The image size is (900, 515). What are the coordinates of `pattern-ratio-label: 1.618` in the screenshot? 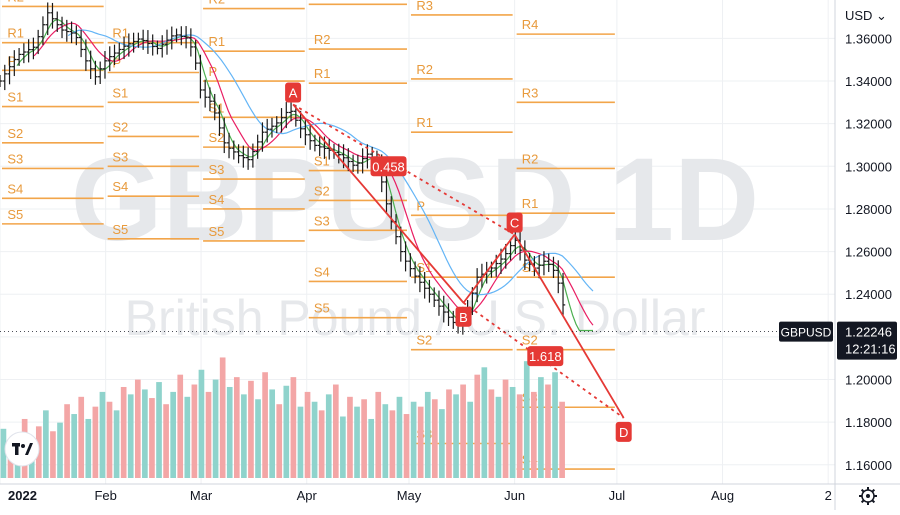 It's located at (545, 356).